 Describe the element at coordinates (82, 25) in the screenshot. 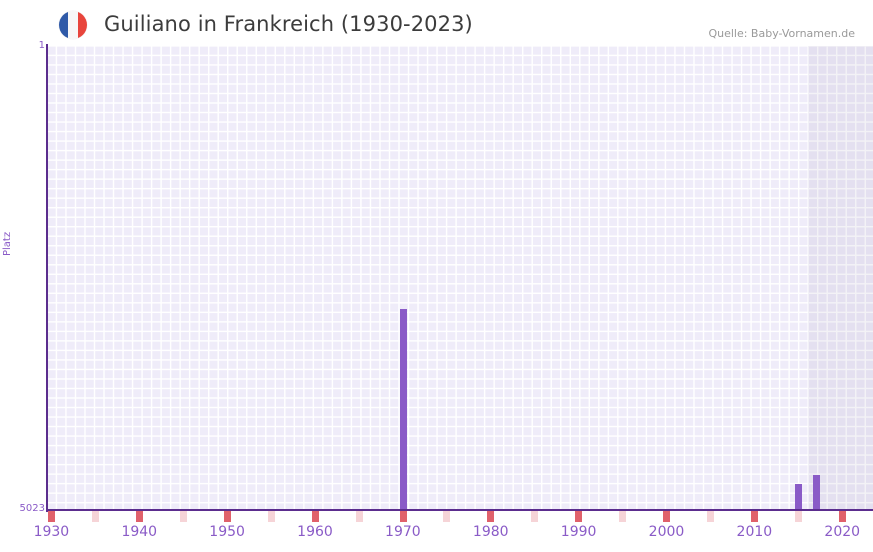

I see `flag-stripe-red` at that location.